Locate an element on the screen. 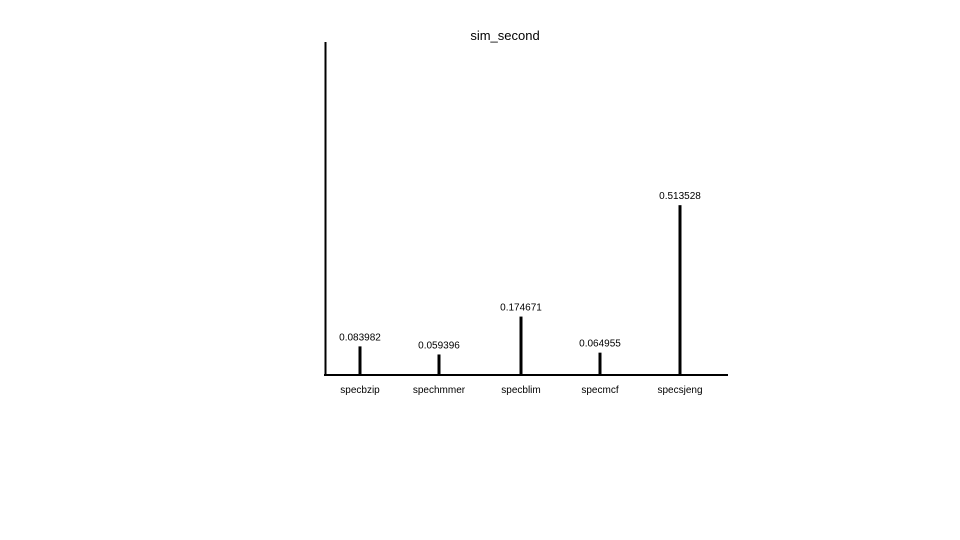 Image resolution: width=960 pixels, height=540 pixels. x-tick-label-specbzip: specbzip is located at coordinates (360, 390).